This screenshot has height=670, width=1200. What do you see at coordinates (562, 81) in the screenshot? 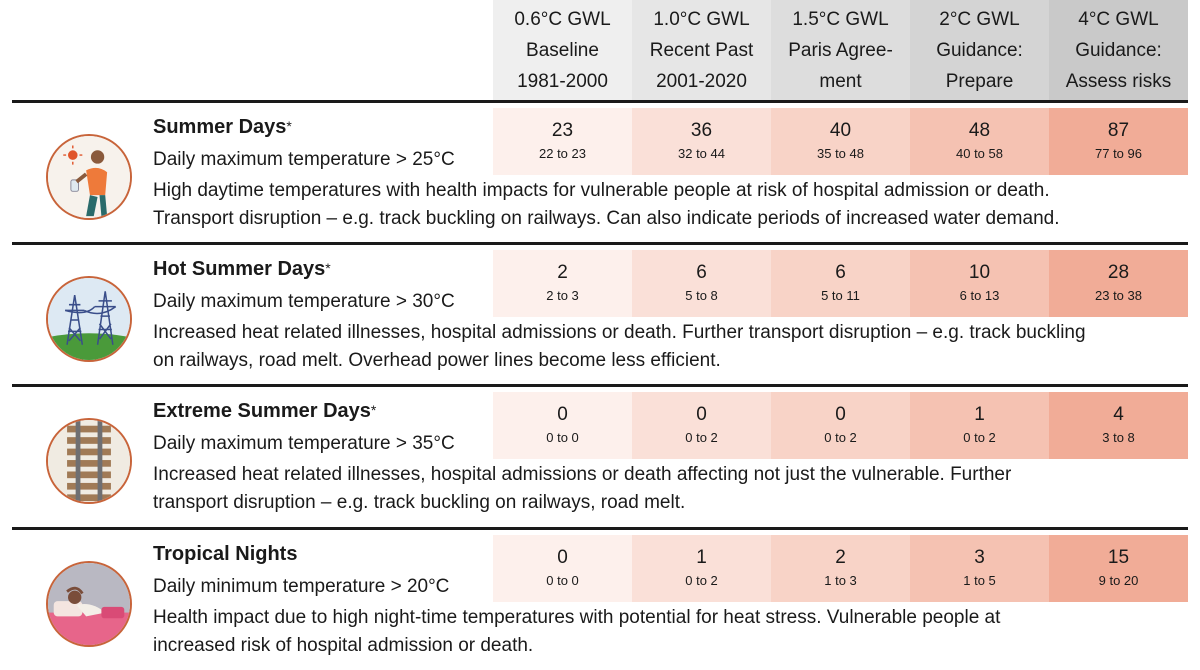
I see `column-period: 1981-2000` at bounding box center [562, 81].